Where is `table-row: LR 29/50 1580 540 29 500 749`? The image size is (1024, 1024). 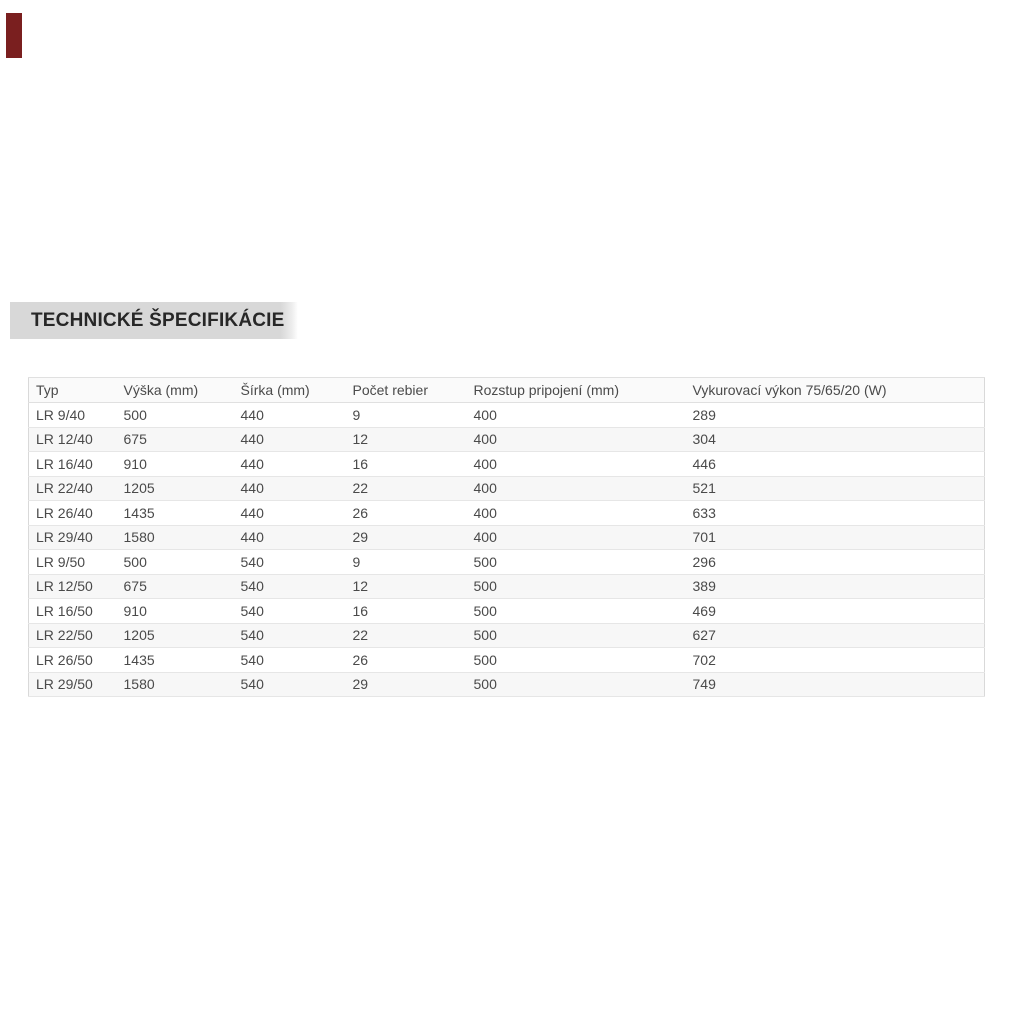 table-row: LR 29/50 1580 540 29 500 749 is located at coordinates (506, 684).